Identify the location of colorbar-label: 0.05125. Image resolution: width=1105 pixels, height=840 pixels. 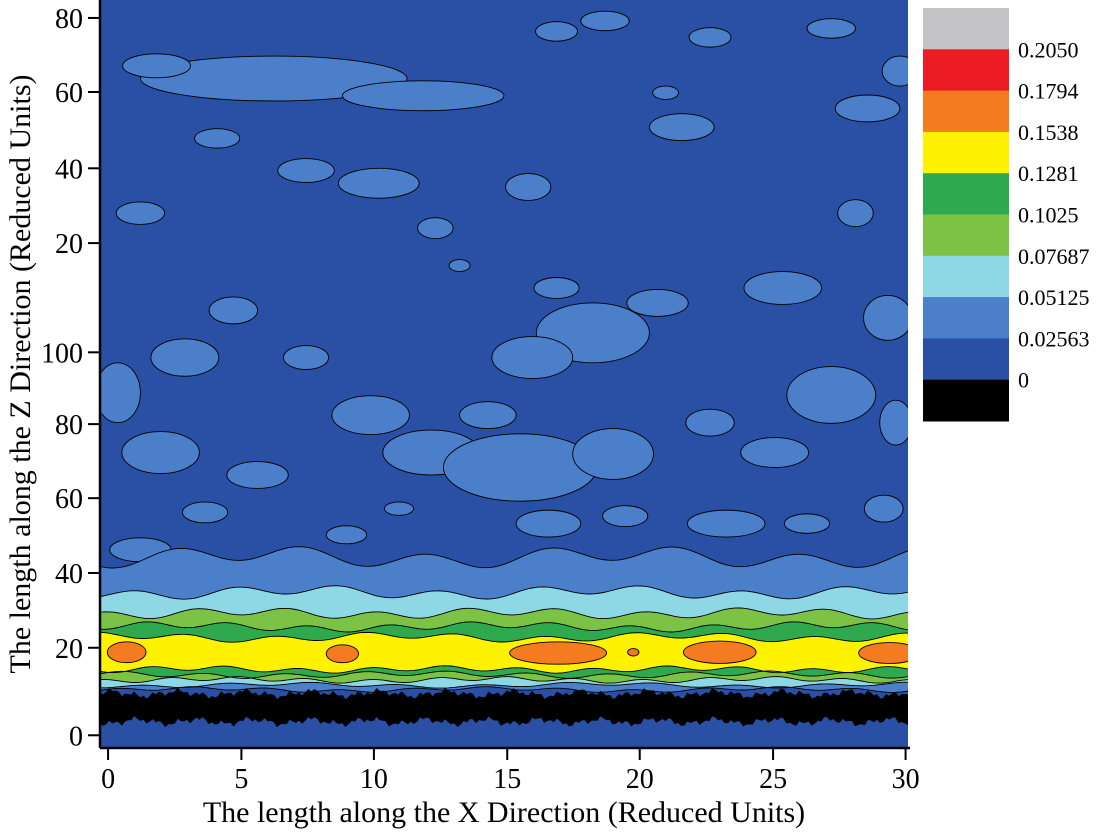
(1054, 297).